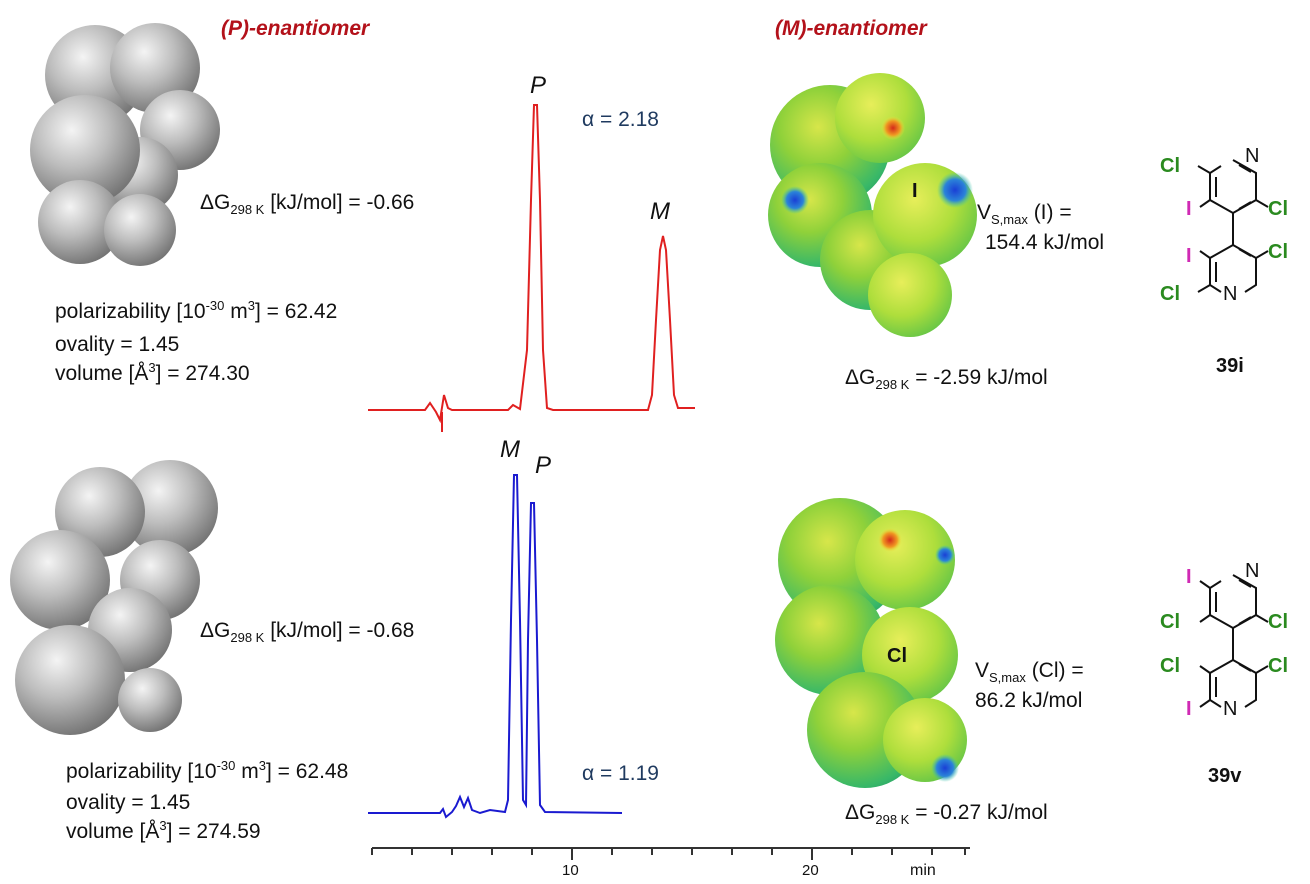  What do you see at coordinates (620, 119) in the screenshot?
I see `alpha-top: α = 2.18` at bounding box center [620, 119].